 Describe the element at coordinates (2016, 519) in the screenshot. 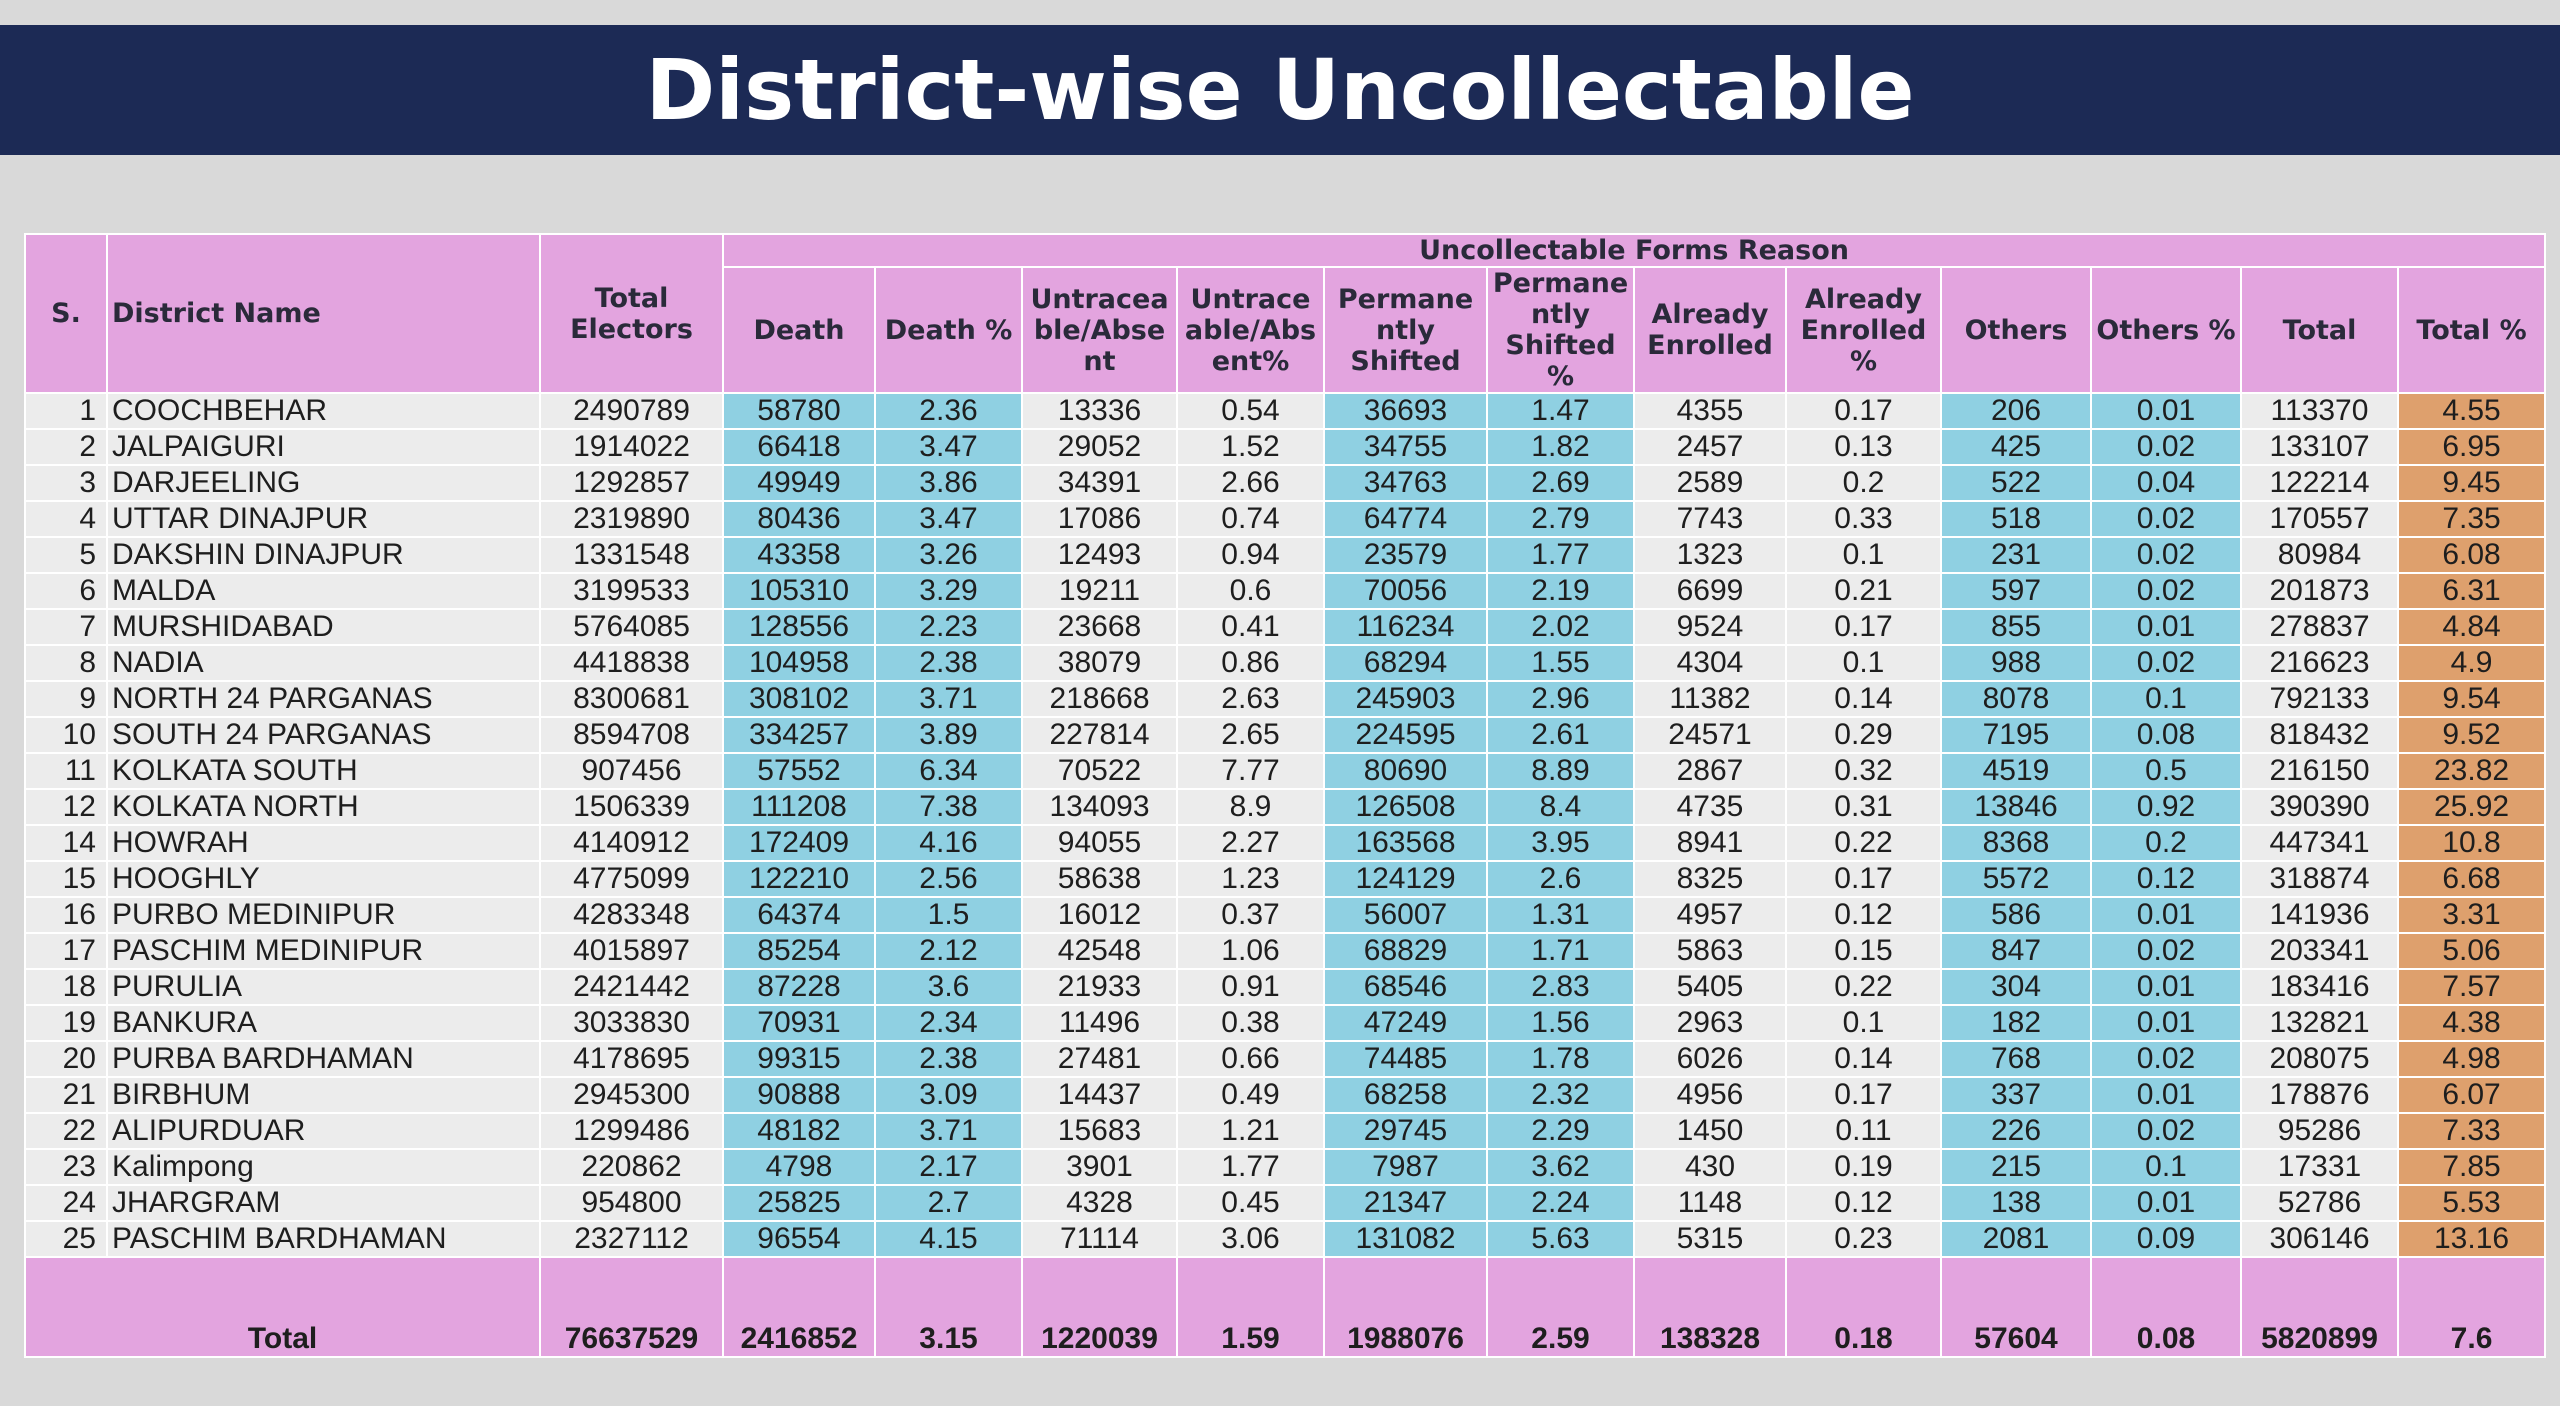

I see `value-cell: 518` at that location.